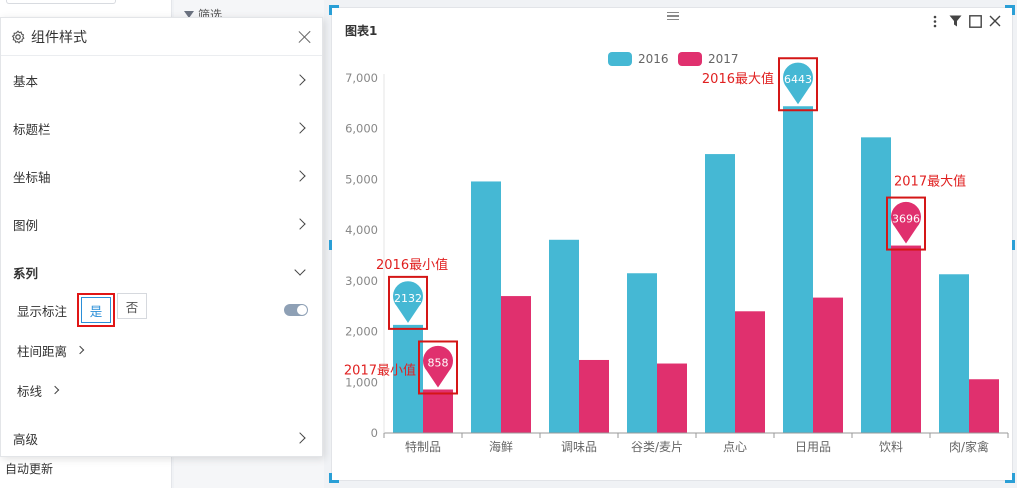 The width and height of the screenshot is (1017, 488). Describe the element at coordinates (965, 21) in the screenshot. I see `chart-toolbar` at that location.